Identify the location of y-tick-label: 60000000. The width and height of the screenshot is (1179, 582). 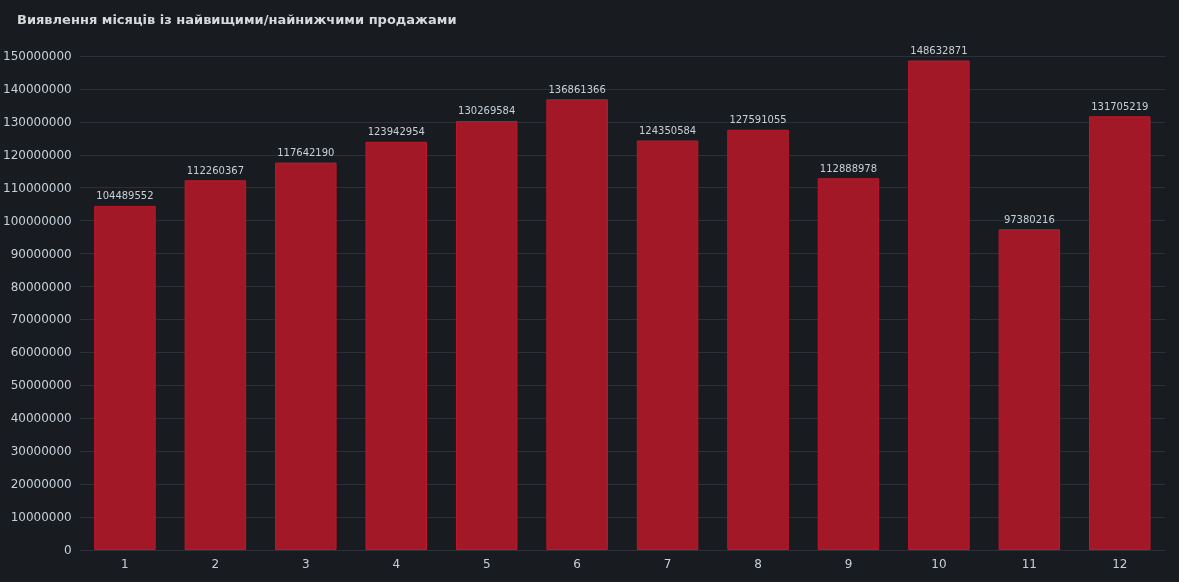
(41, 352).